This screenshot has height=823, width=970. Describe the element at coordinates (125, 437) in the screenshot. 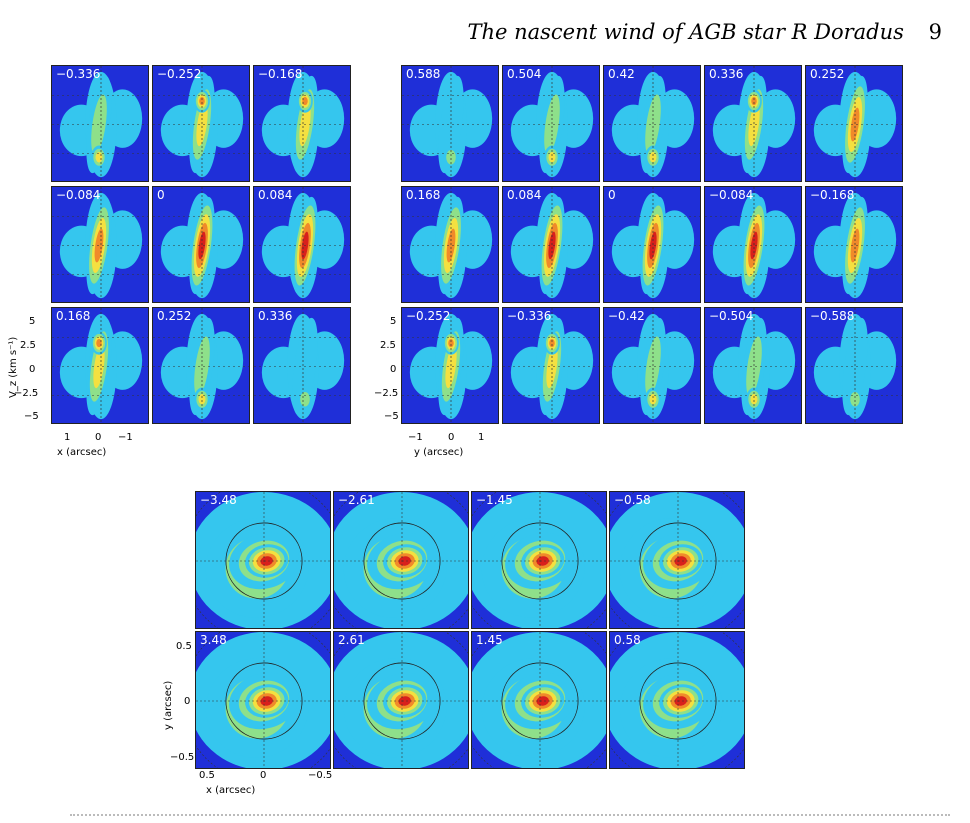

I see `left-xtick: −1` at that location.